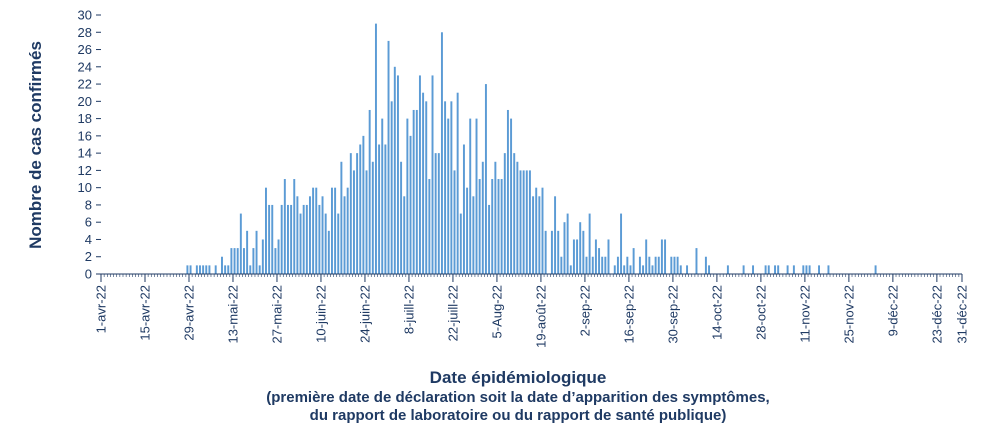 The width and height of the screenshot is (1000, 438). What do you see at coordinates (85, 32) in the screenshot?
I see `y-tick-label: 28` at bounding box center [85, 32].